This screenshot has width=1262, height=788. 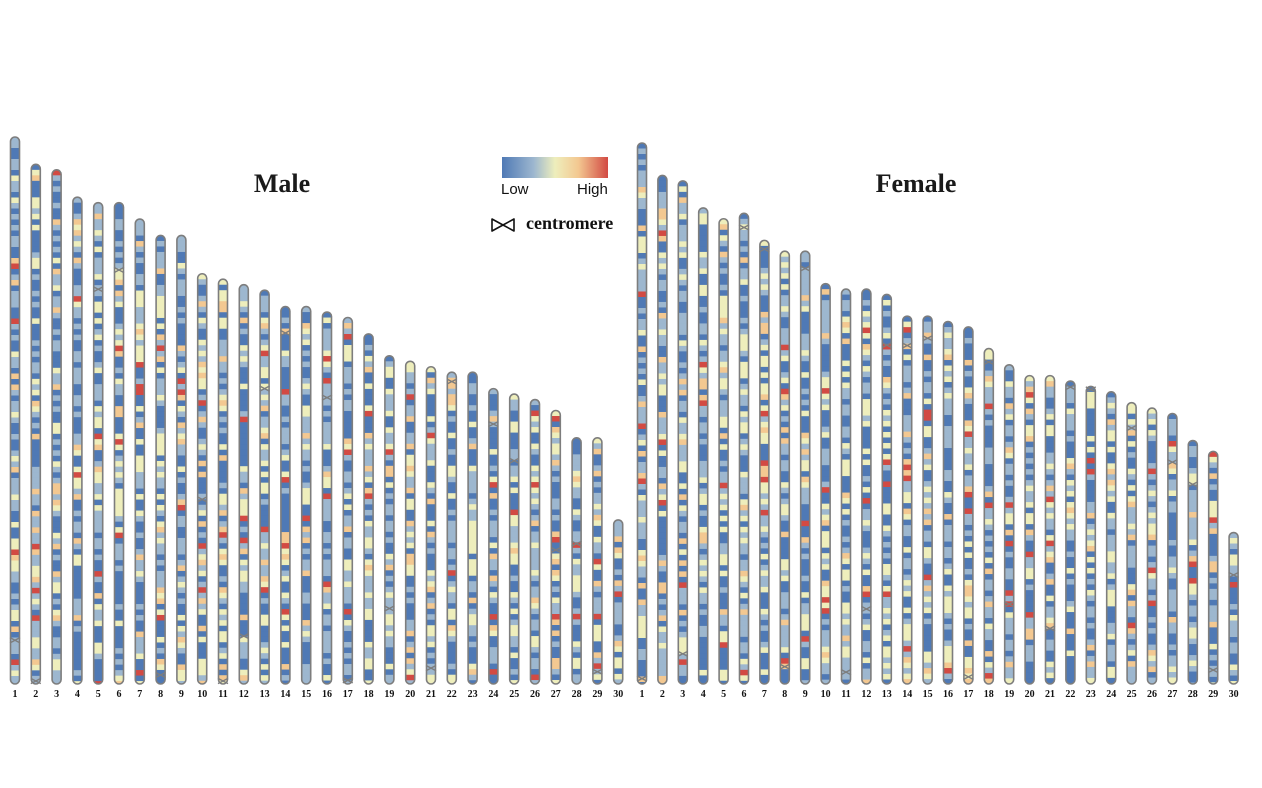 What do you see at coordinates (576, 543) in the screenshot?
I see `centromere-marker` at bounding box center [576, 543].